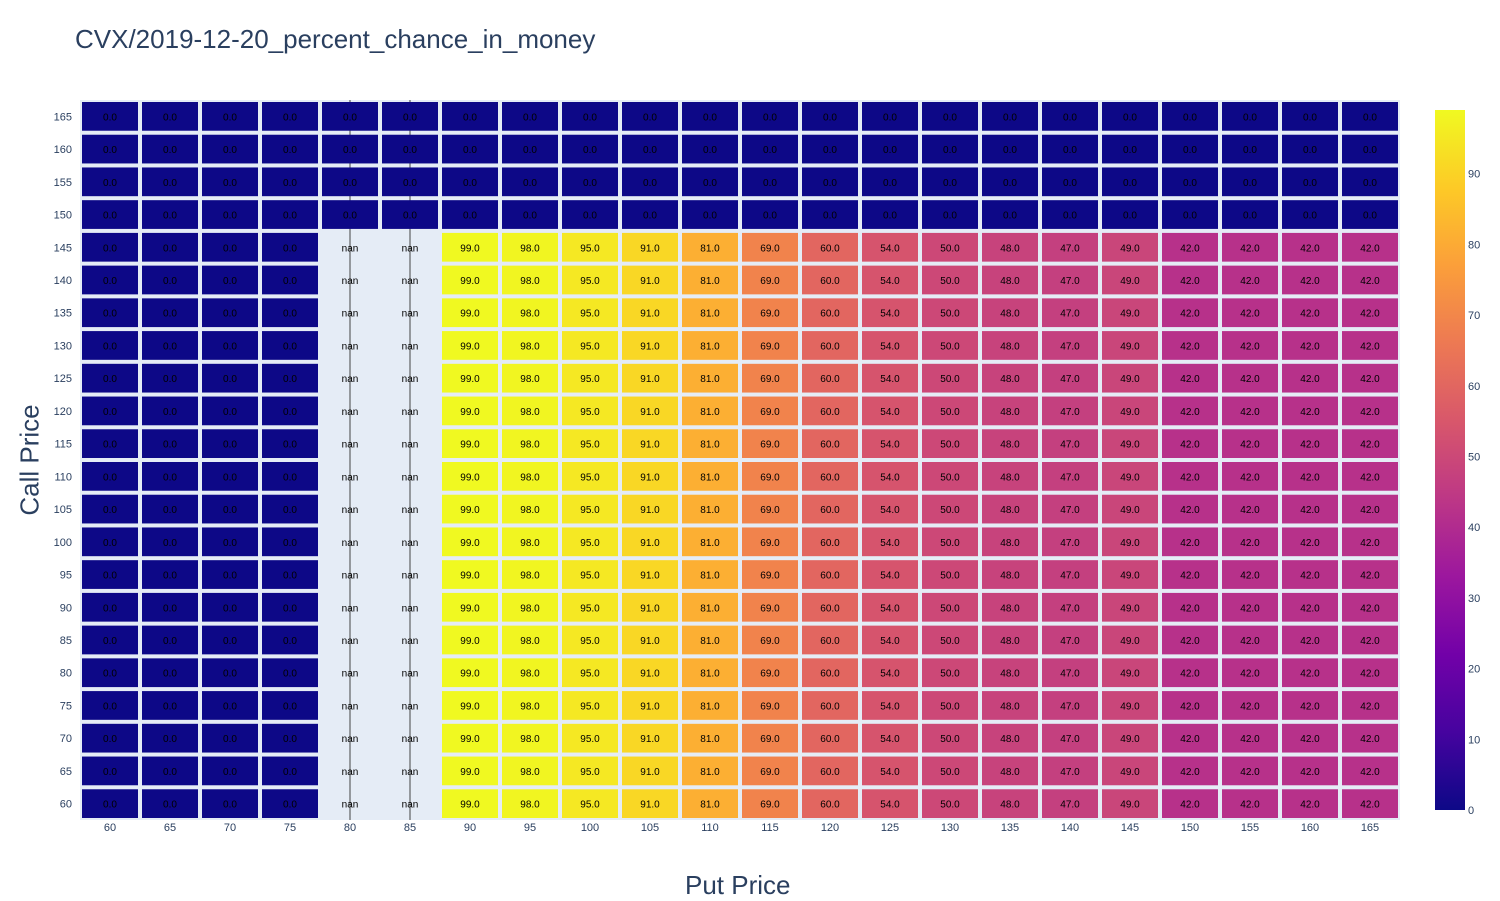  I want to click on cell-label: 49.0, so click(1130, 248).